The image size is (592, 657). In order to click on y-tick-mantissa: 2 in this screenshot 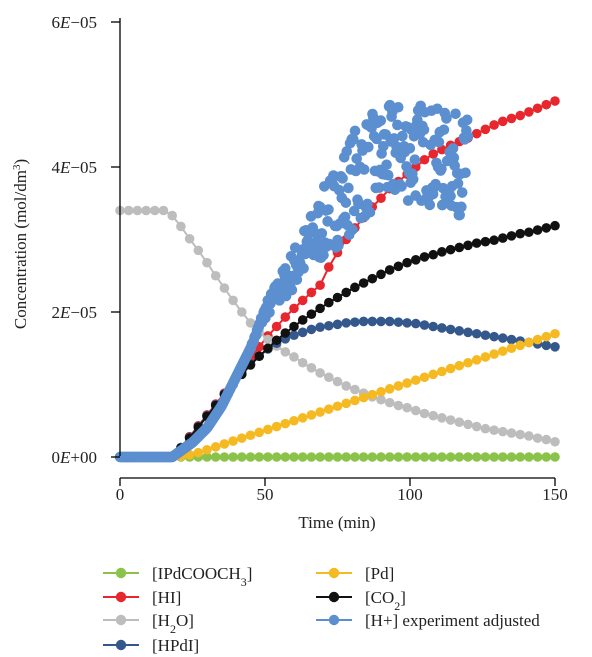, I will do `click(56, 312)`.